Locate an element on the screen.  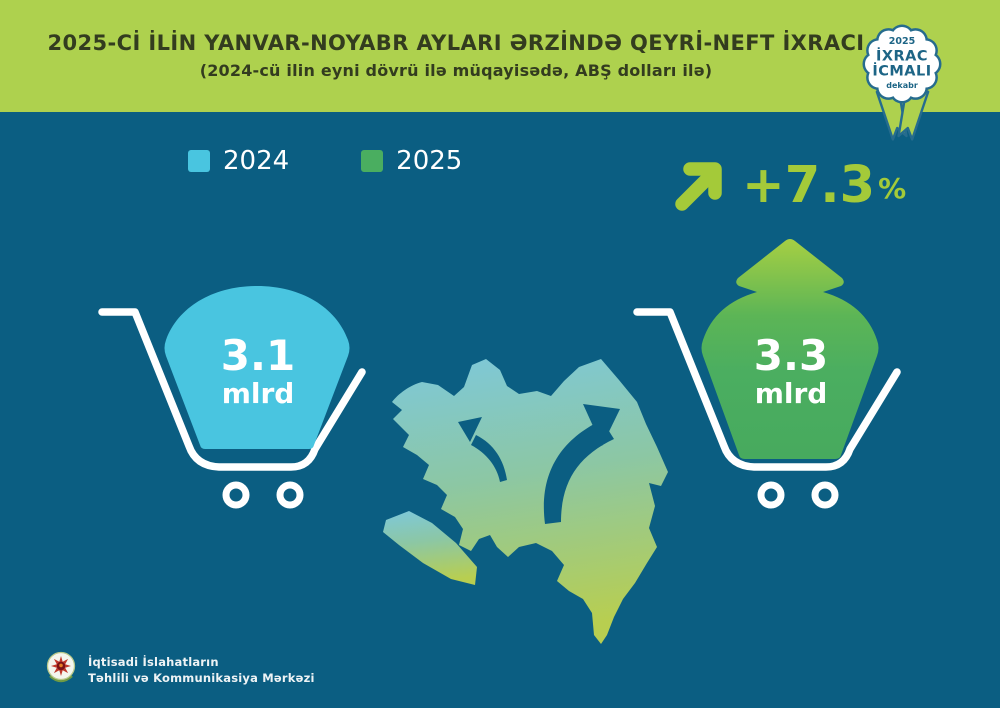
cart-2024-outline is located at coordinates (232, 389).